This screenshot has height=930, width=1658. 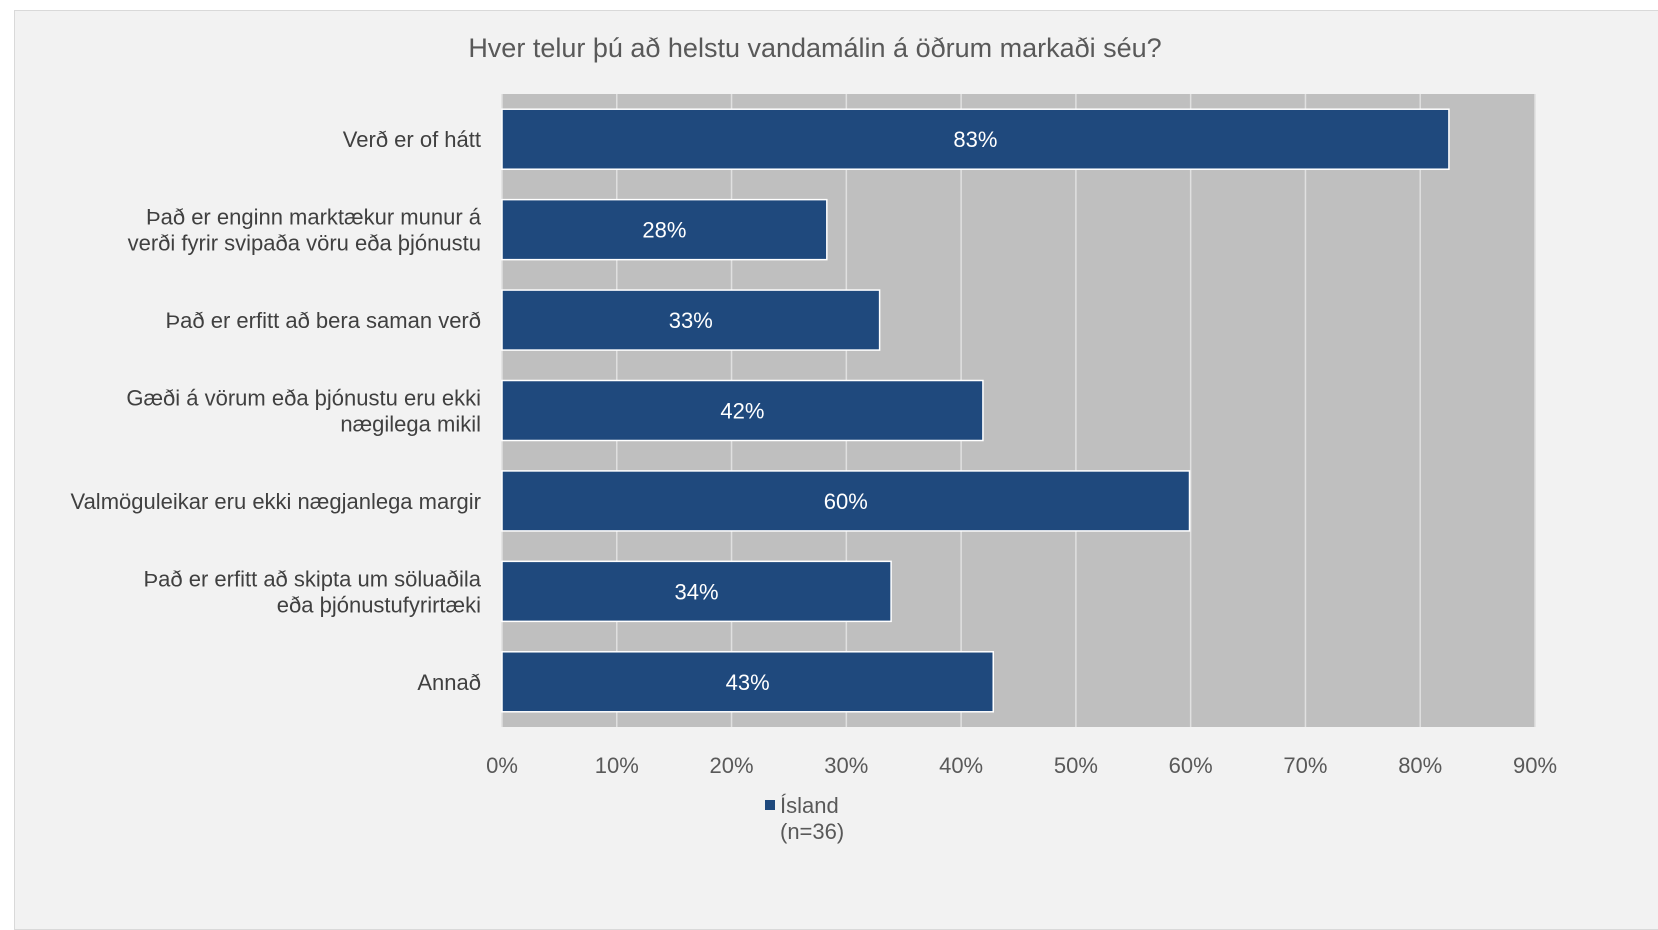 I want to click on x-tick-label: 40%, so click(x=961, y=765).